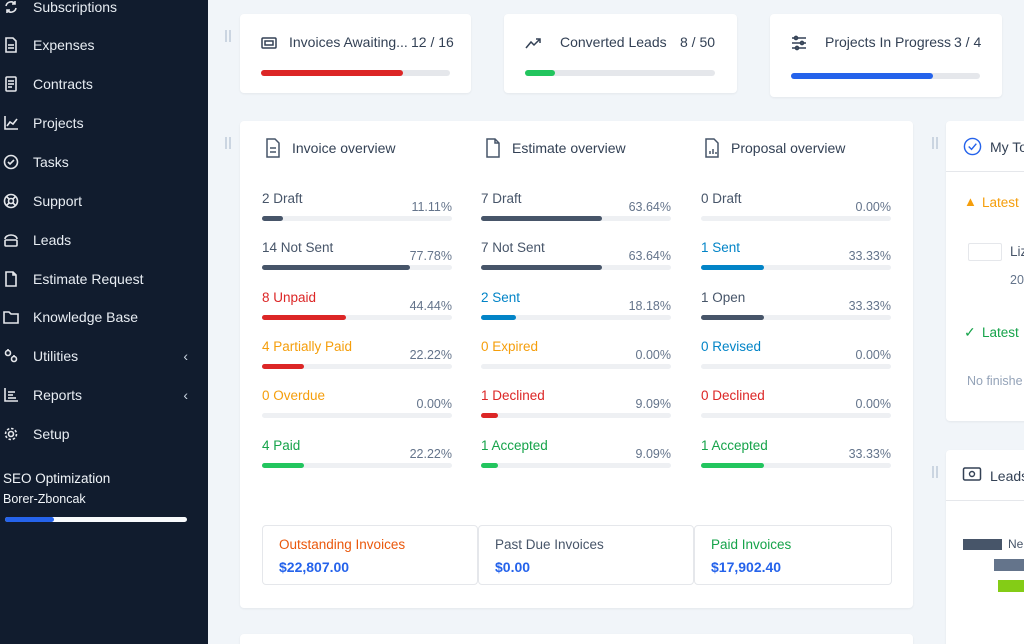 This screenshot has height=644, width=1024. I want to click on invoice-overview-row: 4 Partially Paid 22.22%, so click(357, 353).